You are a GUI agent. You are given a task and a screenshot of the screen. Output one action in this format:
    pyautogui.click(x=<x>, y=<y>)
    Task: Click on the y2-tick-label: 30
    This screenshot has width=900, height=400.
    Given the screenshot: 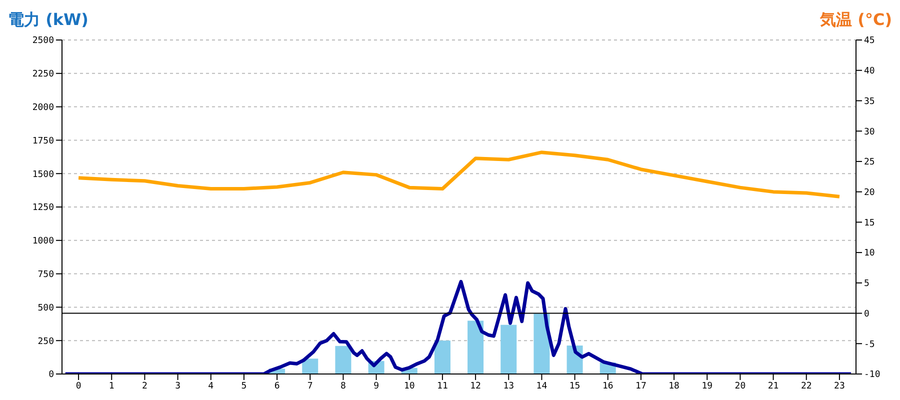 What is the action you would take?
    pyautogui.click(x=869, y=132)
    